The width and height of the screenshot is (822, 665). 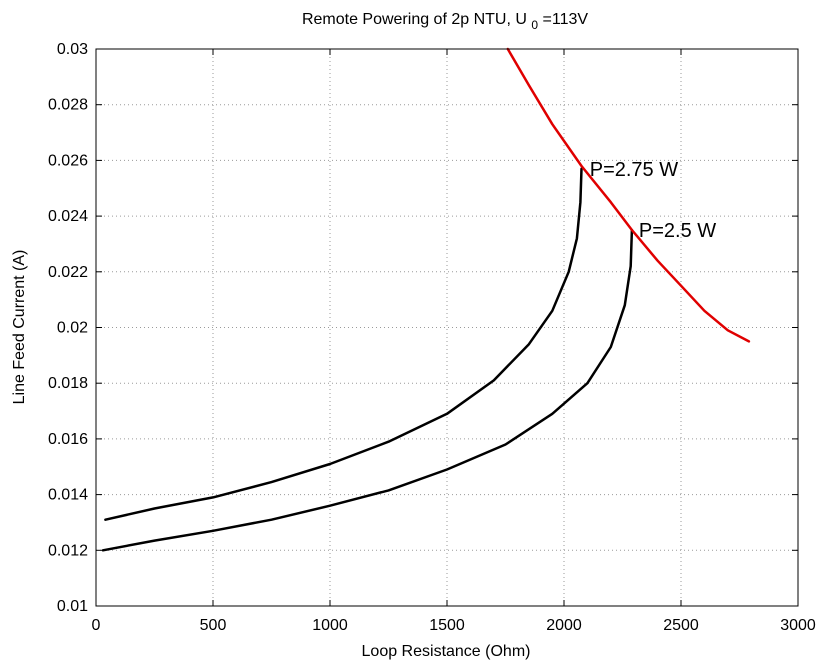 What do you see at coordinates (68, 216) in the screenshot?
I see `y-tick-label: 0.024` at bounding box center [68, 216].